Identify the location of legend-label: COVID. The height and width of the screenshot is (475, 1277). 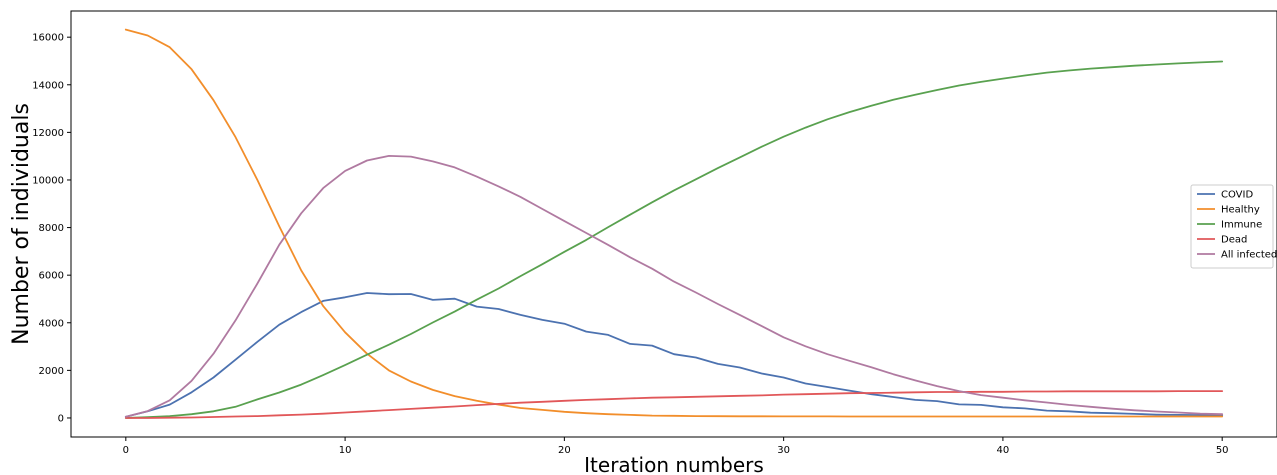
(1237, 195).